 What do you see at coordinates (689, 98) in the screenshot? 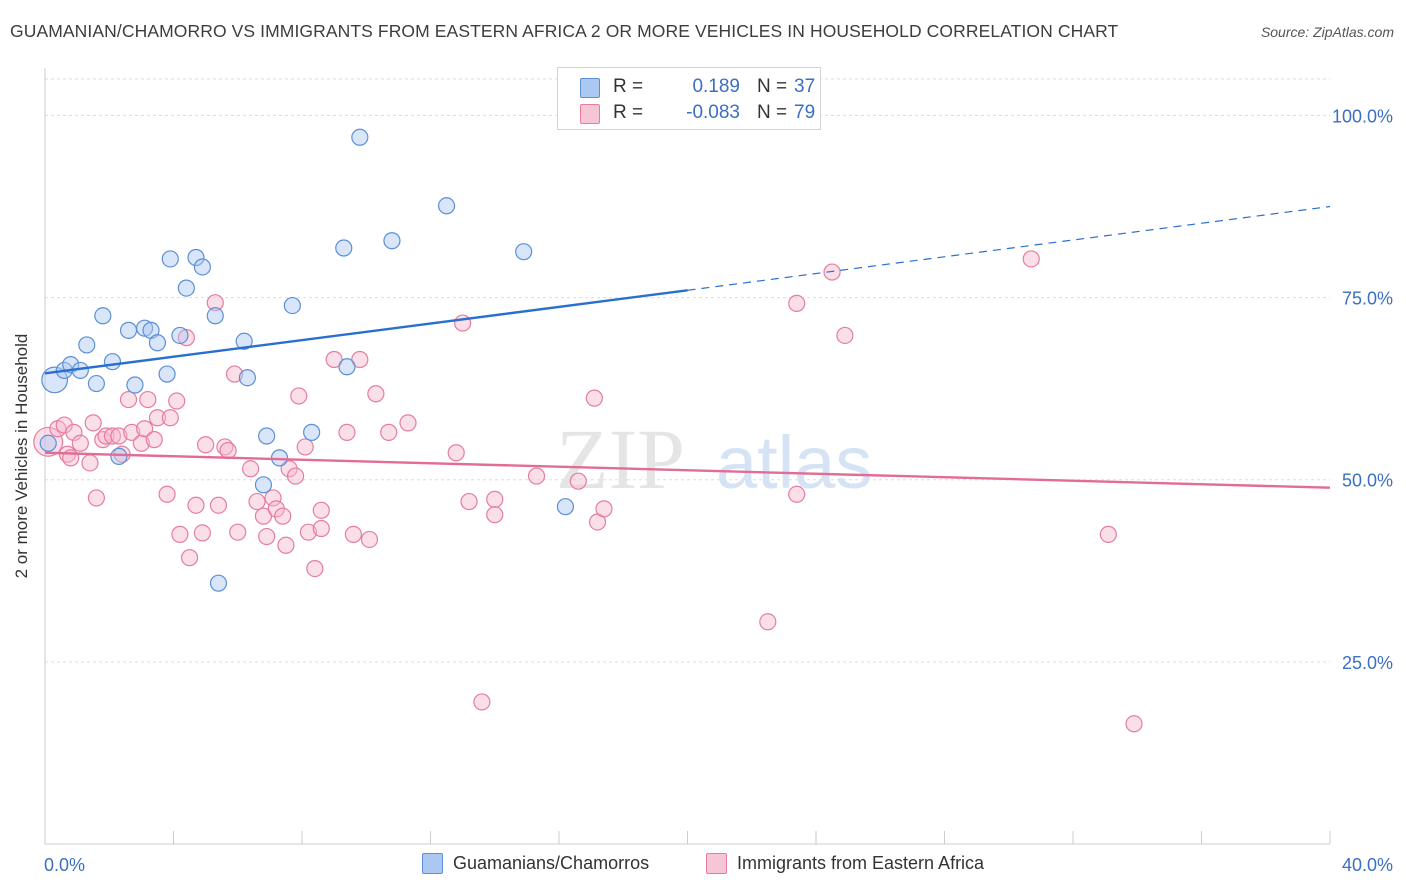
I see `correlation-legend: R = 0.189 N = 37 R = -0.083 N = 79` at bounding box center [689, 98].